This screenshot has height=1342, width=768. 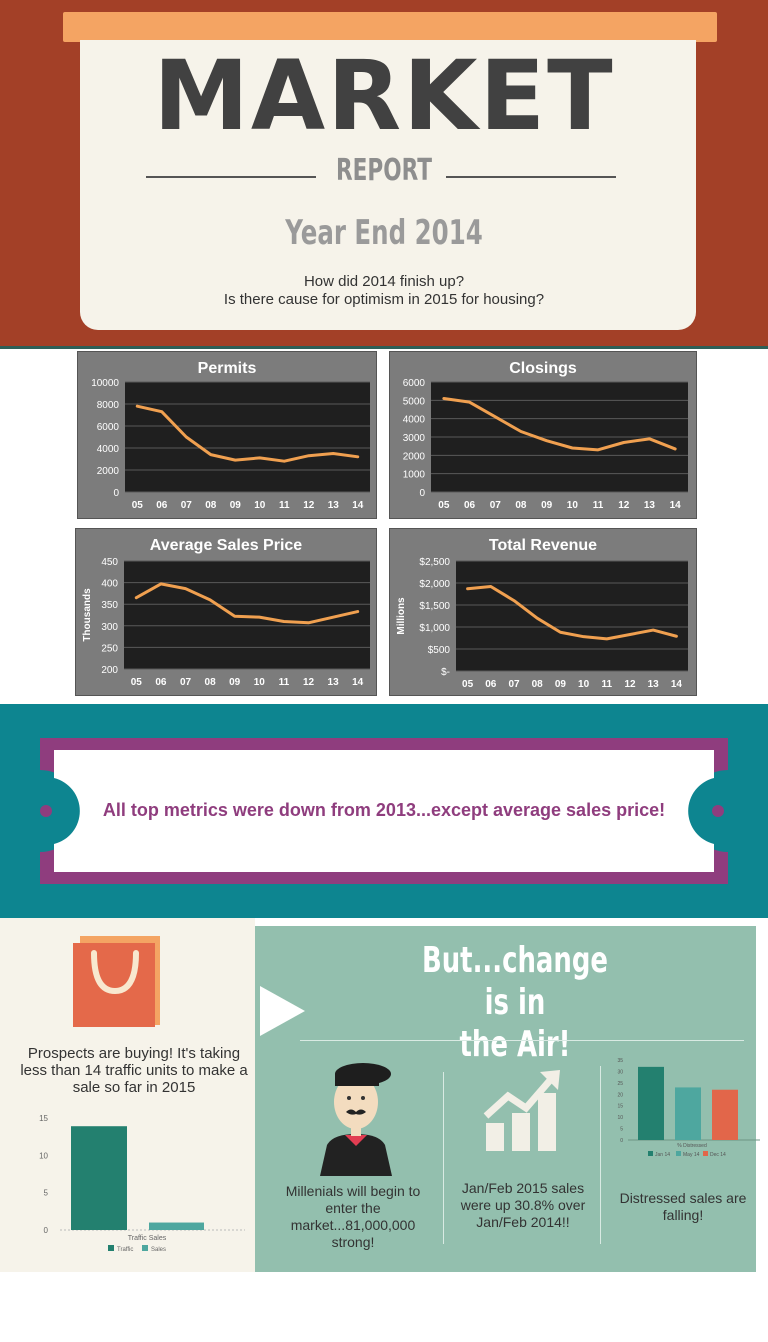 I want to click on chart-title: Total Revenue, so click(x=543, y=545).